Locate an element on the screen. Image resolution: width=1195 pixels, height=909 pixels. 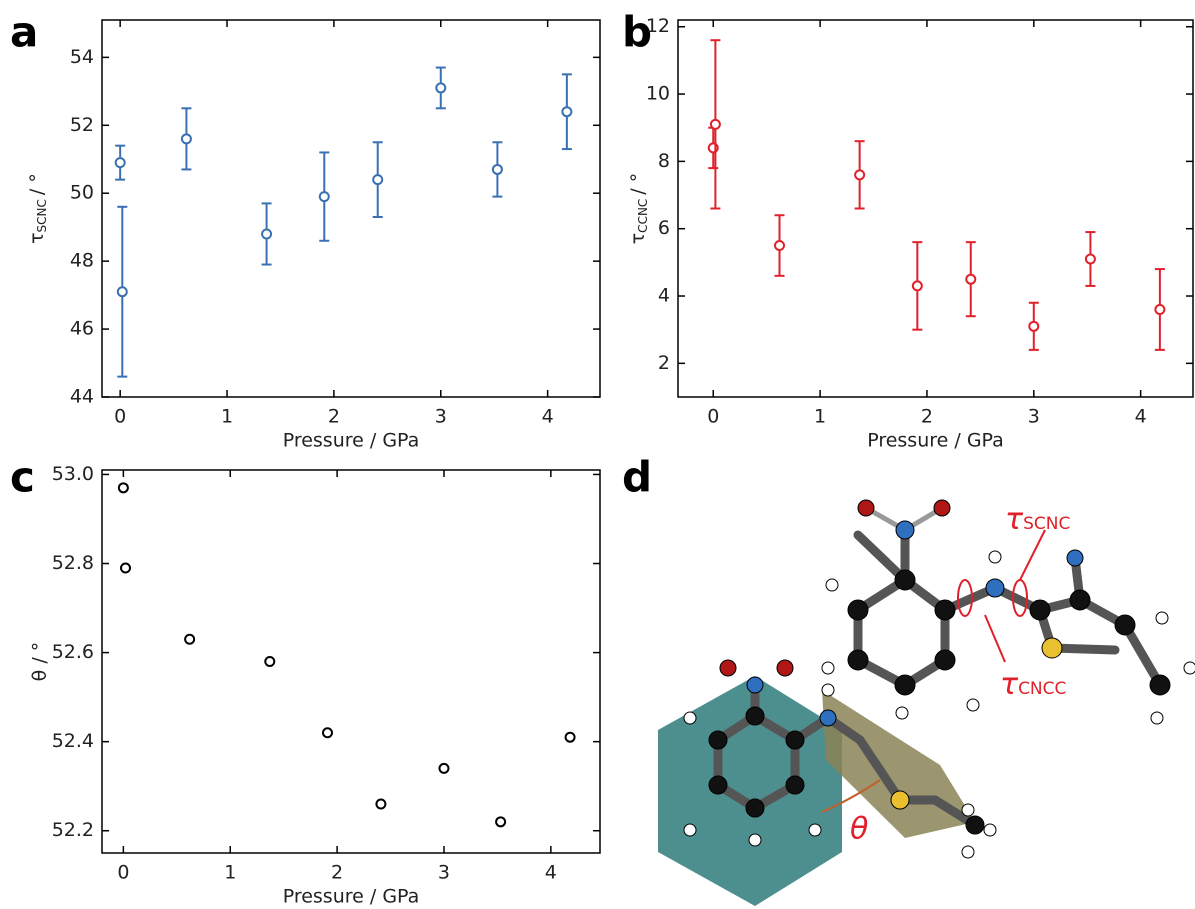
y-axis-label: τSCNC / ° is located at coordinates (37, 208).